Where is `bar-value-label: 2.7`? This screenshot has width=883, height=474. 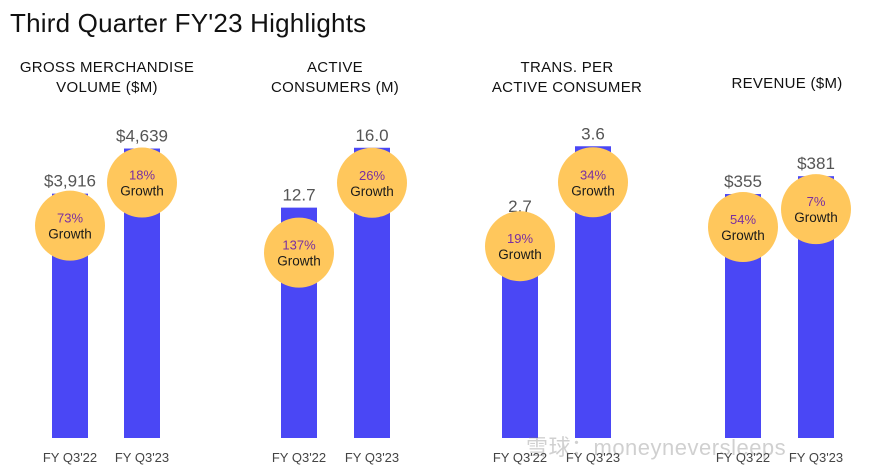 bar-value-label: 2.7 is located at coordinates (520, 206).